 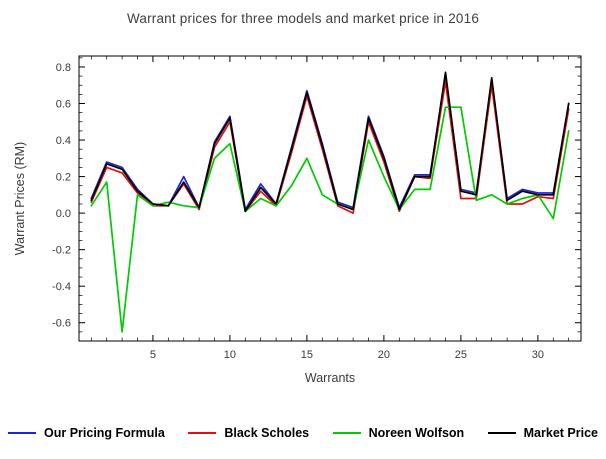 I want to click on y-tick-label: -0.4, so click(x=61, y=287).